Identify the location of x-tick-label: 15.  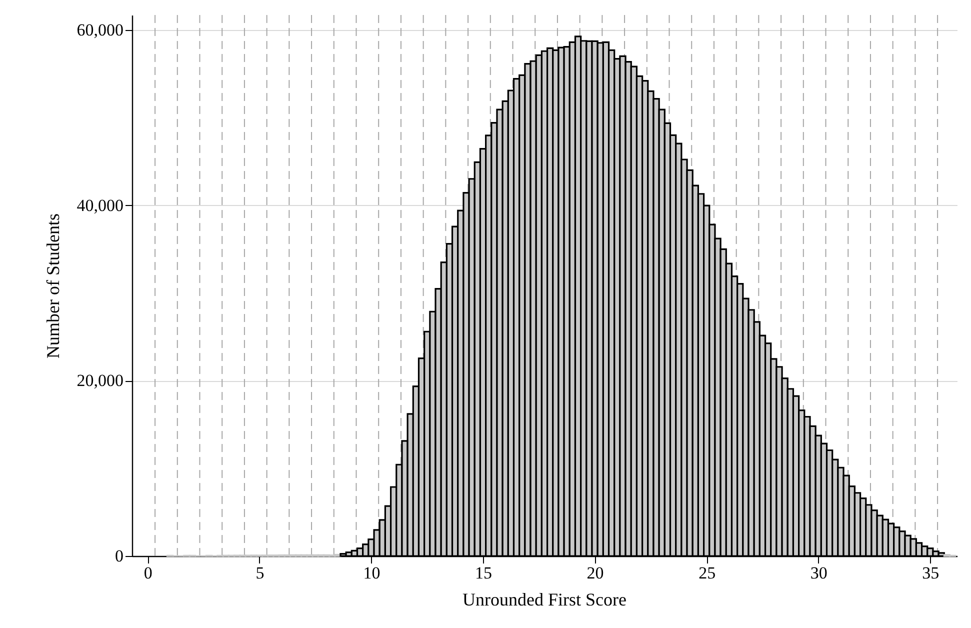
(483, 573).